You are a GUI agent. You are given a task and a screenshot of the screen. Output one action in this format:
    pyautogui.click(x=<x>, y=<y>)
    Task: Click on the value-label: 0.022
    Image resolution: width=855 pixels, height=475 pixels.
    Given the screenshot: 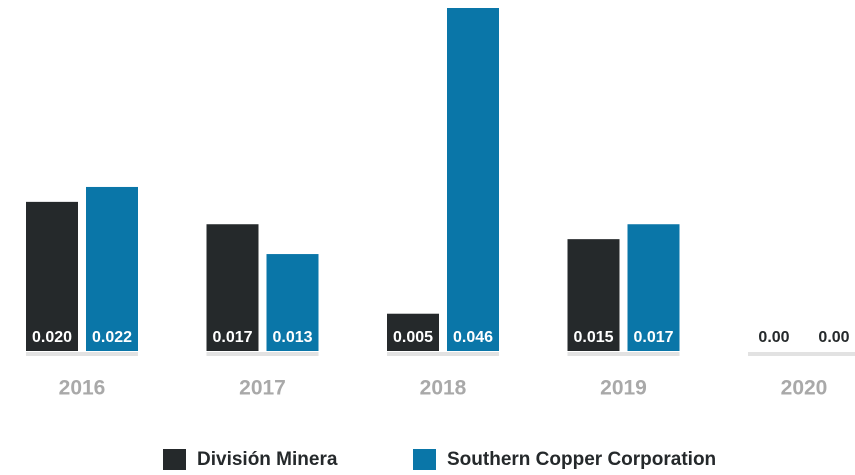 What is the action you would take?
    pyautogui.click(x=112, y=337)
    